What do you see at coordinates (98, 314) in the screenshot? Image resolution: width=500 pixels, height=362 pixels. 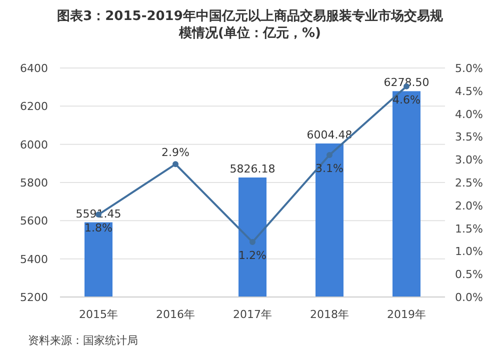 I see `x-tick-label: 2015年` at bounding box center [98, 314].